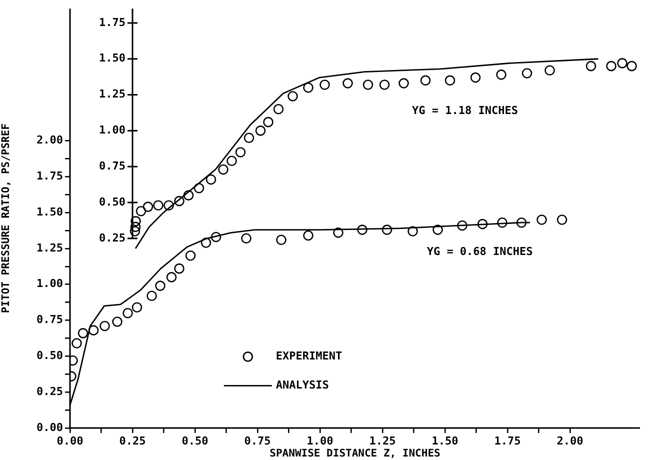  What do you see at coordinates (112, 94) in the screenshot?
I see `y2-tick-label: 1.25` at bounding box center [112, 94].